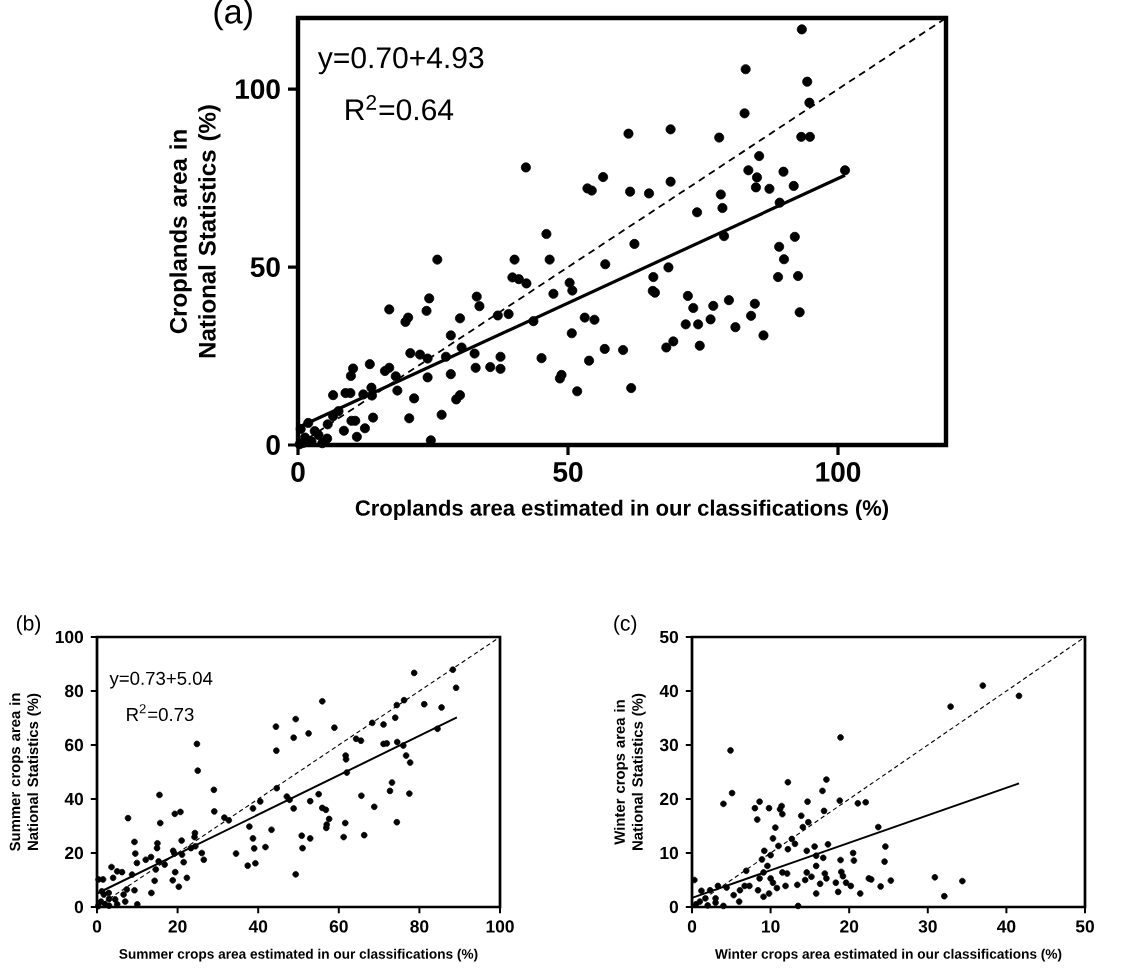 The image size is (1137, 971). What do you see at coordinates (419, 926) in the screenshot?
I see `x-tick-label: 80` at bounding box center [419, 926].